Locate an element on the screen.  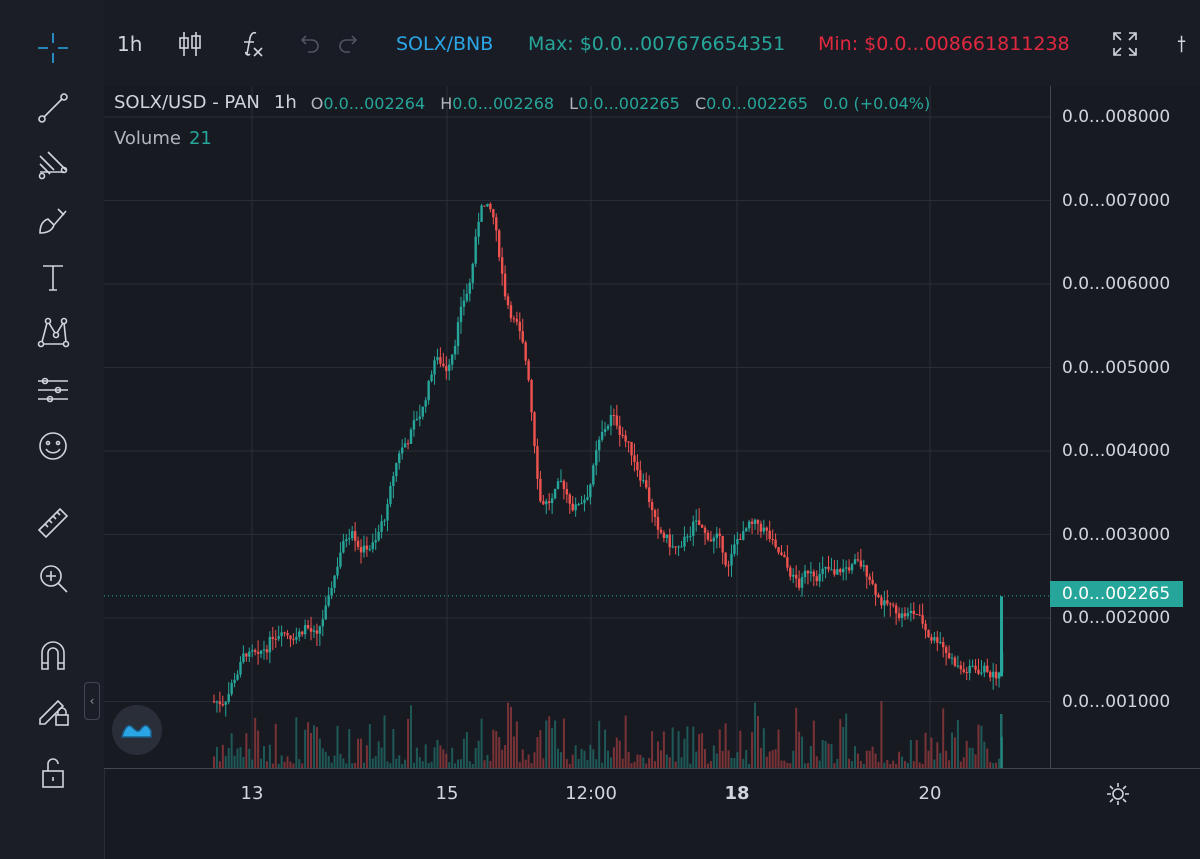
price-axis is located at coordinates (1125, 427).